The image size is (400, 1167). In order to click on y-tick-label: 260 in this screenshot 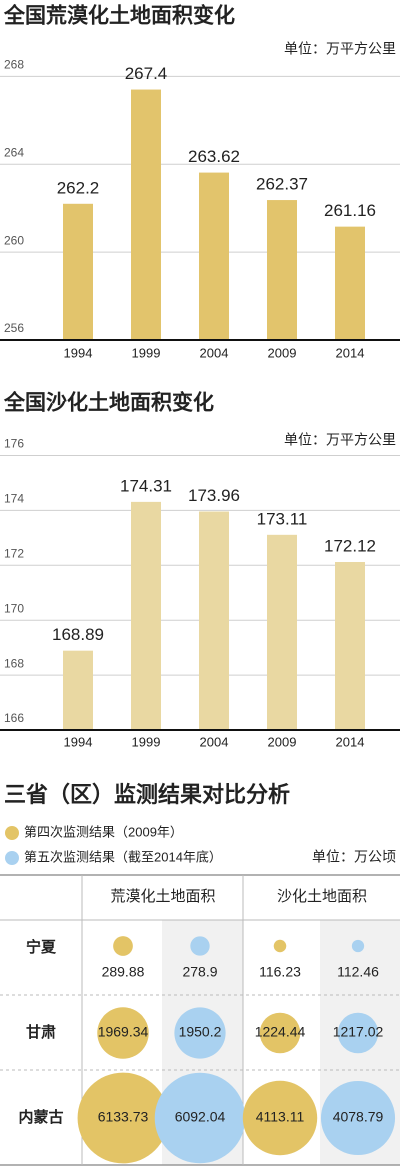, I will do `click(14, 240)`.